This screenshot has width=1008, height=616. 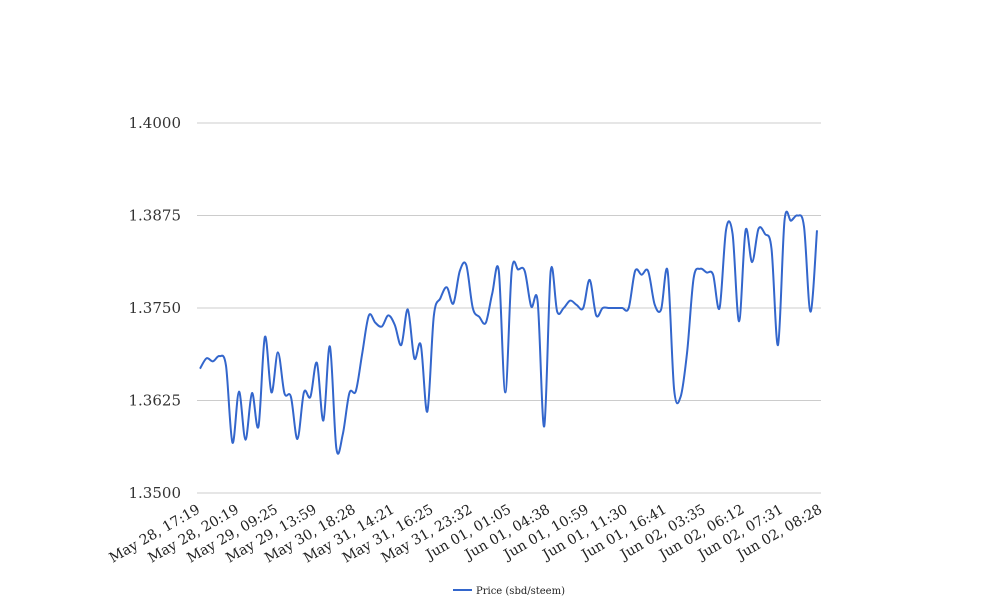 I want to click on y-axis-ticks: 1.3500 1.3625 1.3750 1.3875 1.4000, so click(x=155, y=308).